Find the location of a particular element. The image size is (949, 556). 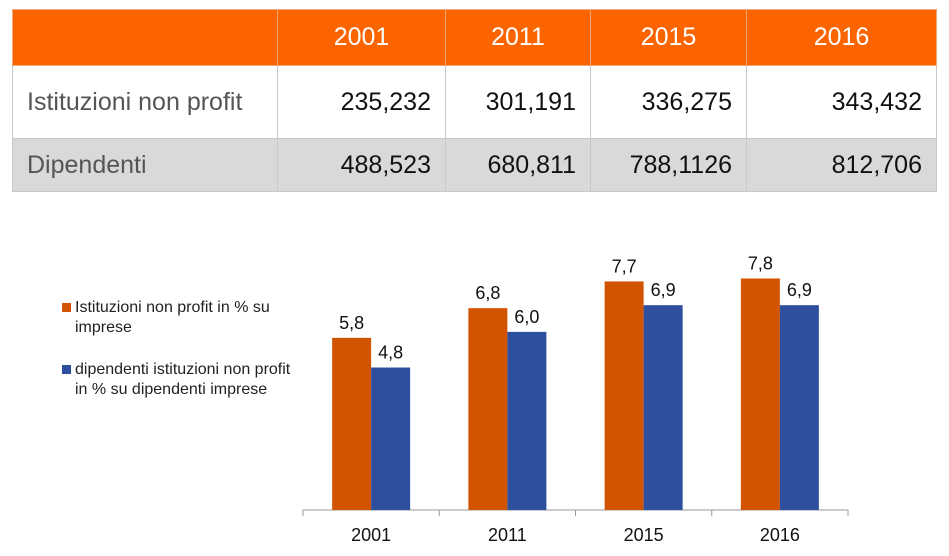

legend-label: Istituzioni non profit in % su imprese is located at coordinates (172, 317).